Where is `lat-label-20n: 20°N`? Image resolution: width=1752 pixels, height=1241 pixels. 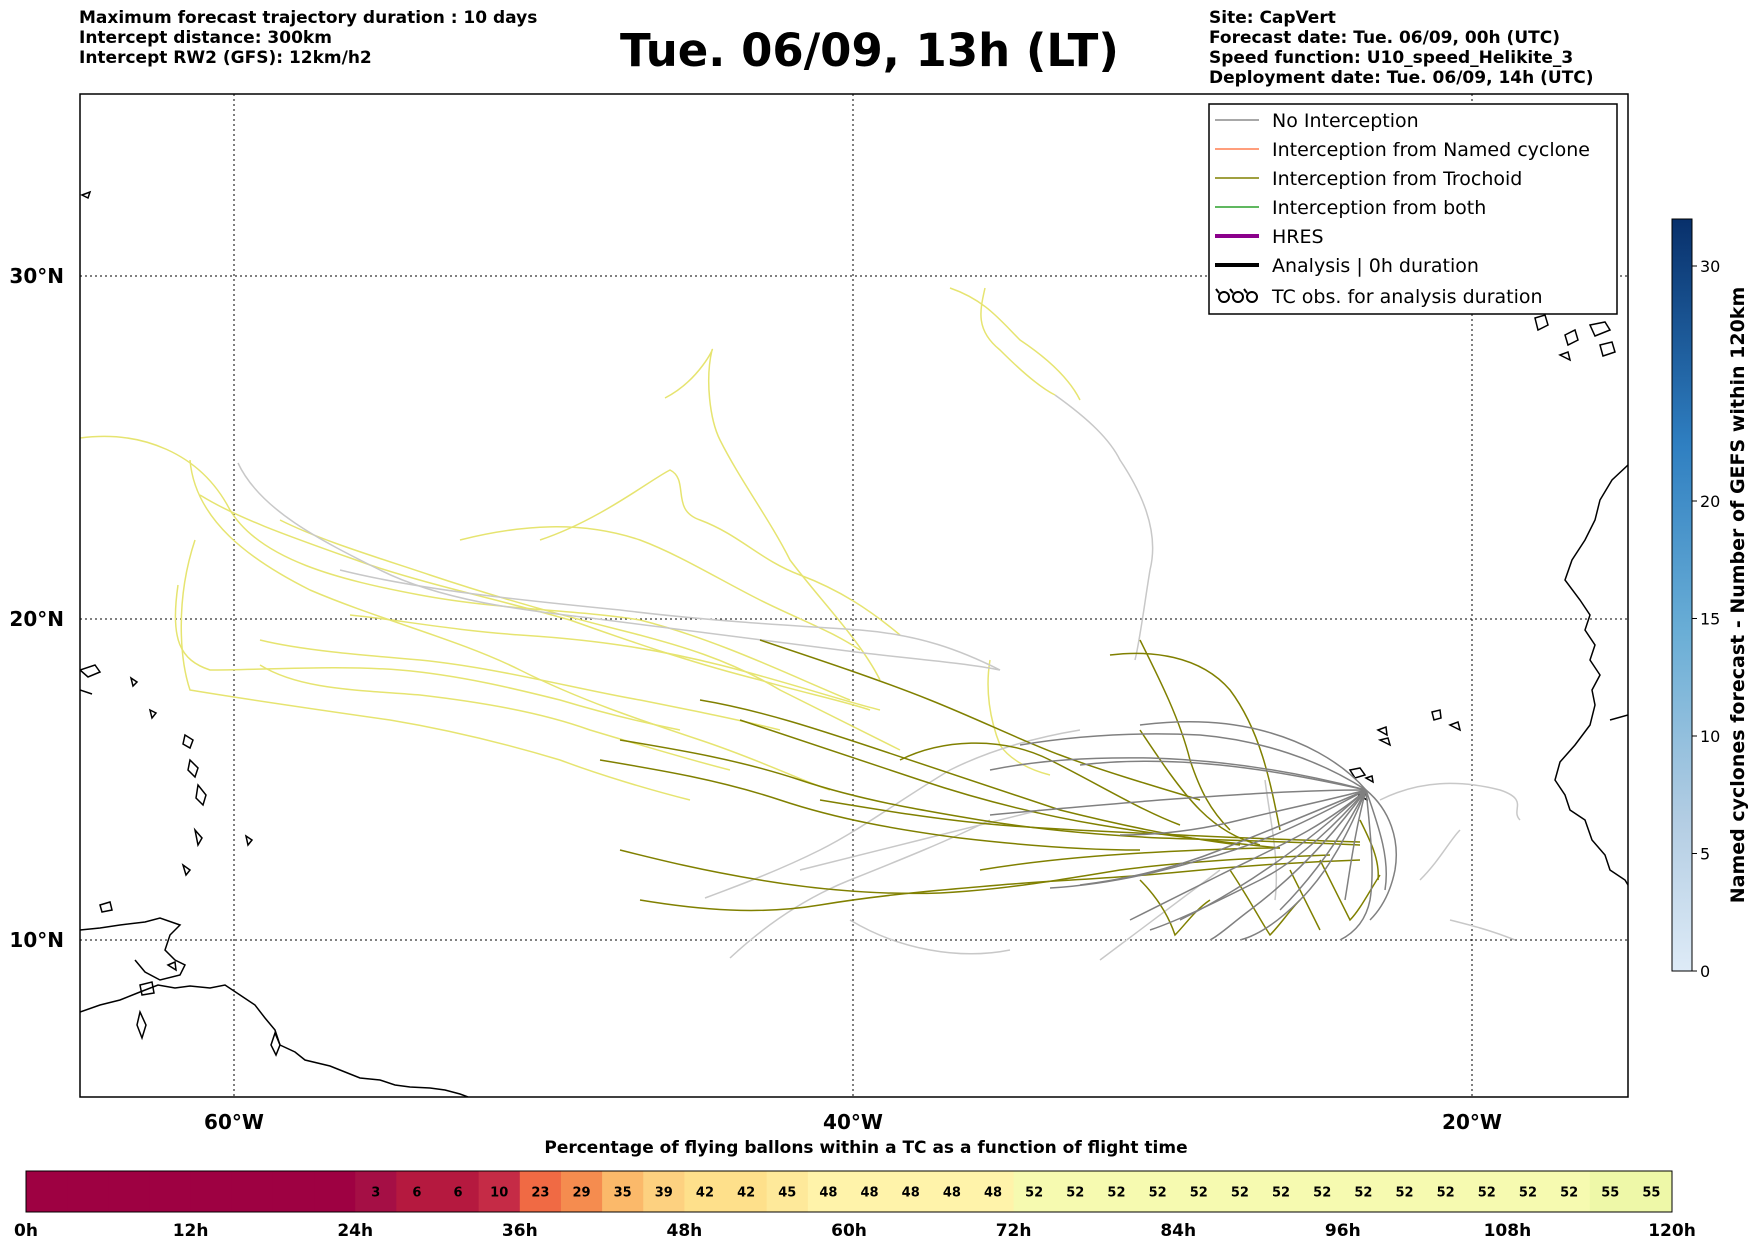 lat-label-20n: 20°N is located at coordinates (36, 619).